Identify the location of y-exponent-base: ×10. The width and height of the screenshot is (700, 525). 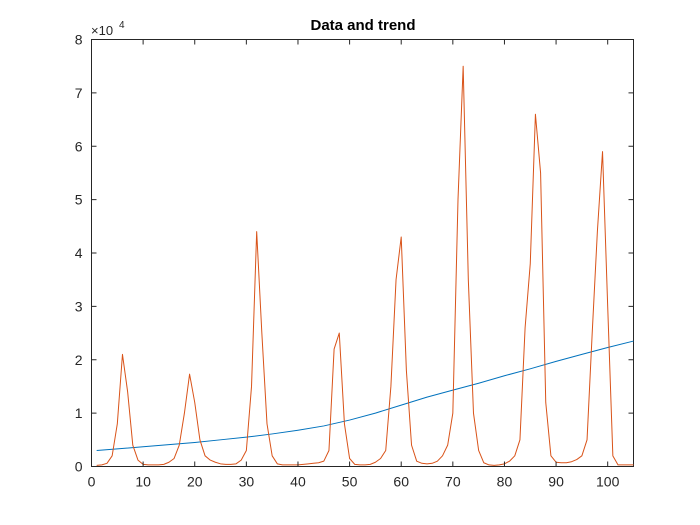
(102, 30).